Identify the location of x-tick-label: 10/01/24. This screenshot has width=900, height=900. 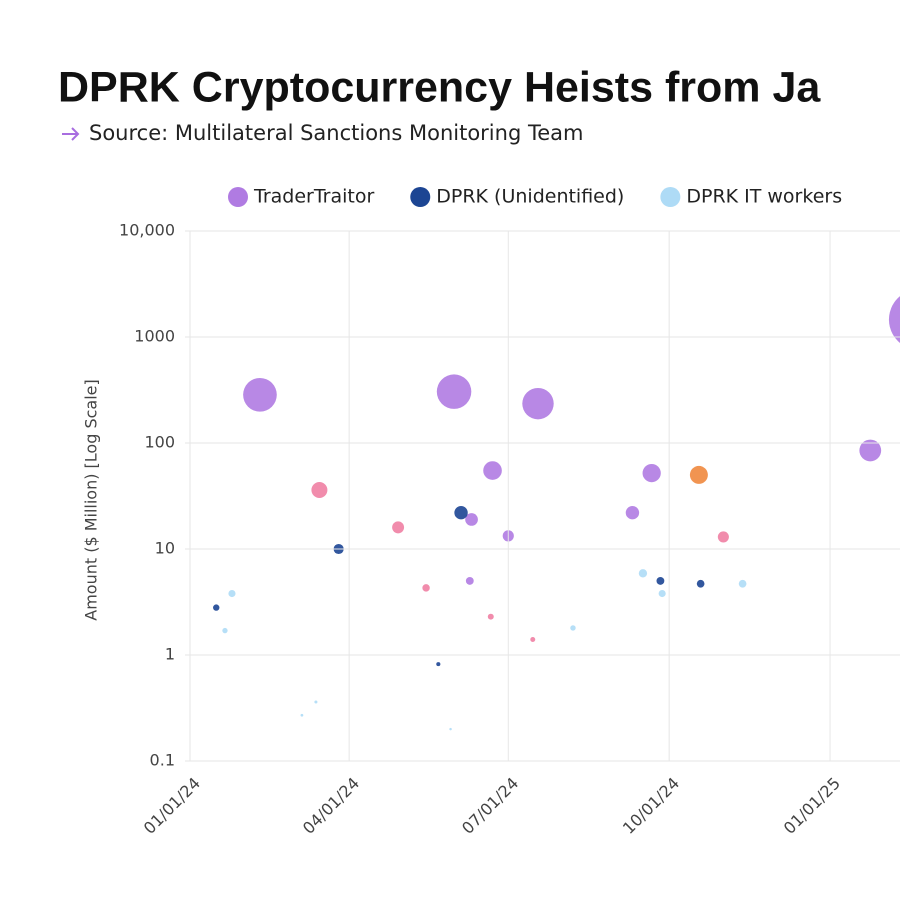
(651, 806).